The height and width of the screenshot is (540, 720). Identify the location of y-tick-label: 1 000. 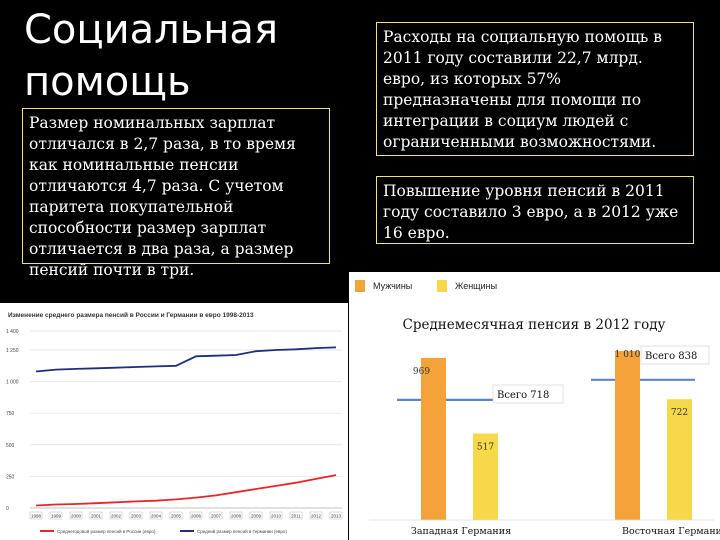
(12, 383).